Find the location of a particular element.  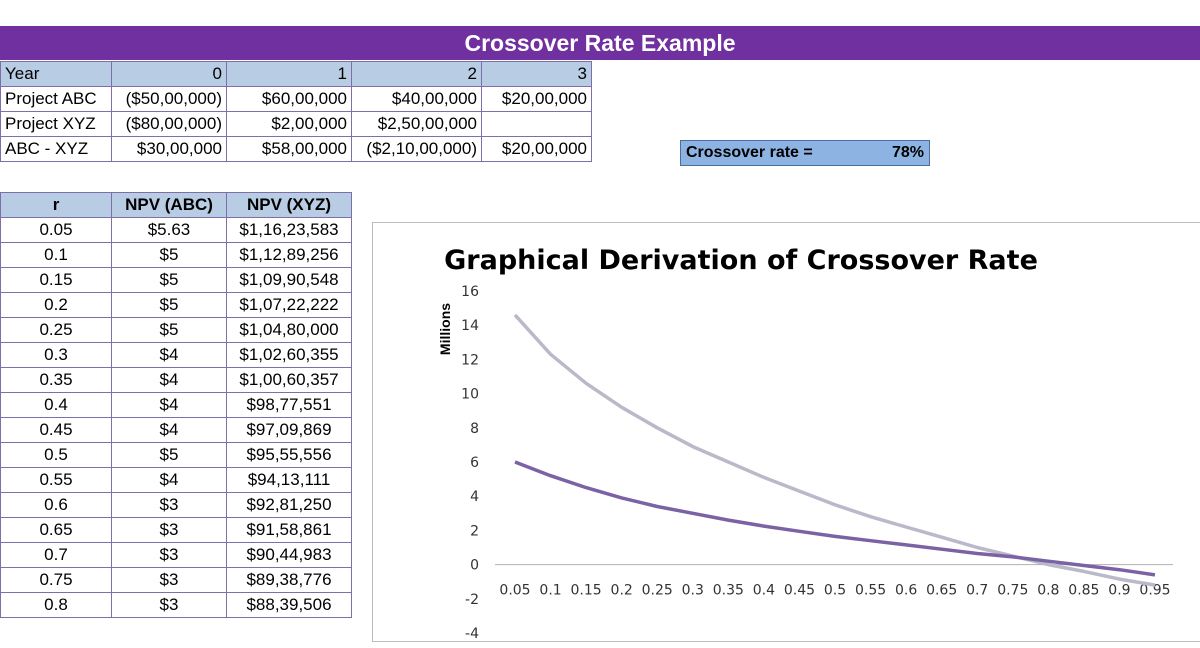

x-tick-label: 0.8 is located at coordinates (1048, 591).